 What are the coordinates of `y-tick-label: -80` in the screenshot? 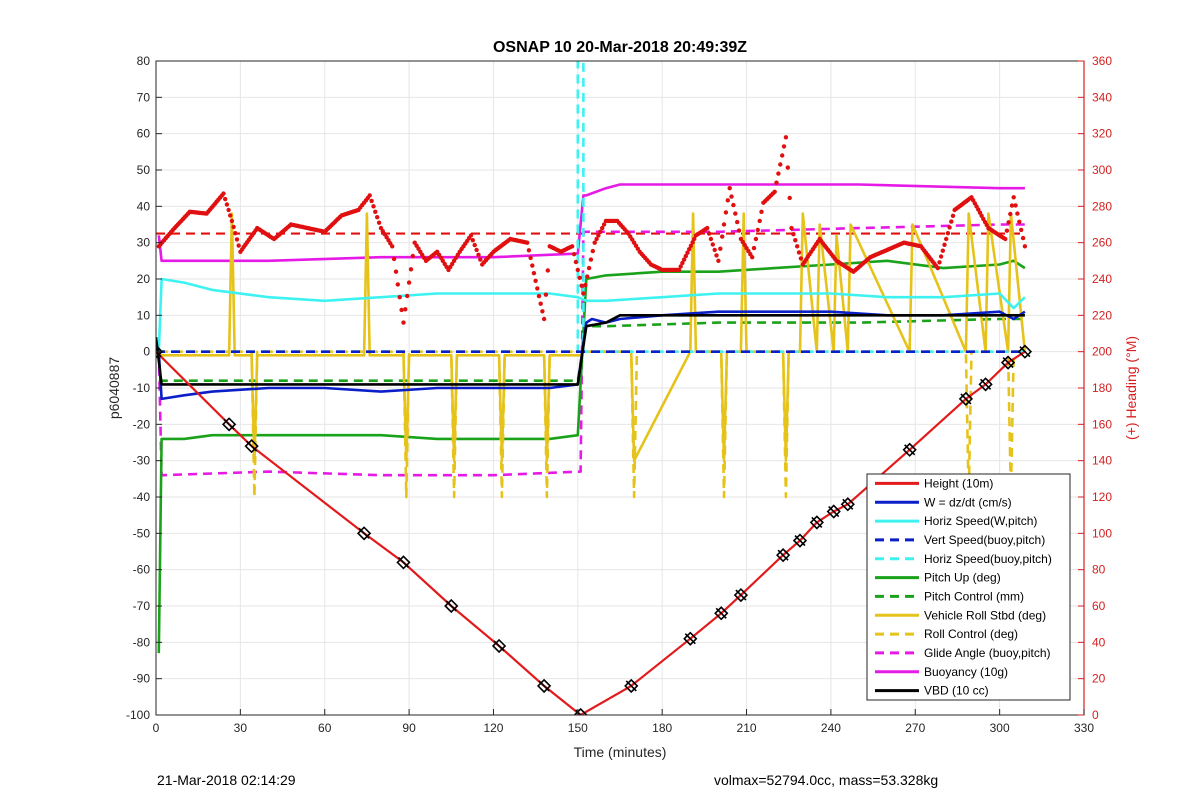 It's located at (142, 642).